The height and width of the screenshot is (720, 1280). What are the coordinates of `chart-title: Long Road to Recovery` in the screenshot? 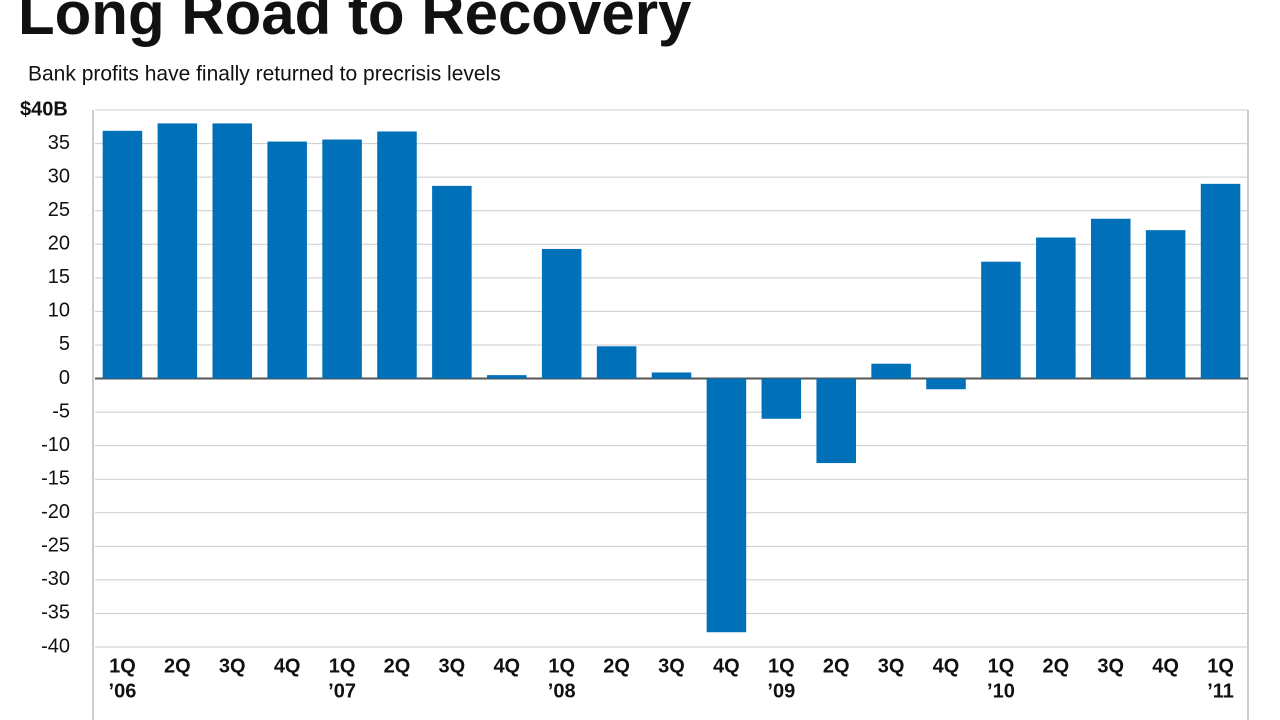 It's located at (355, 23).